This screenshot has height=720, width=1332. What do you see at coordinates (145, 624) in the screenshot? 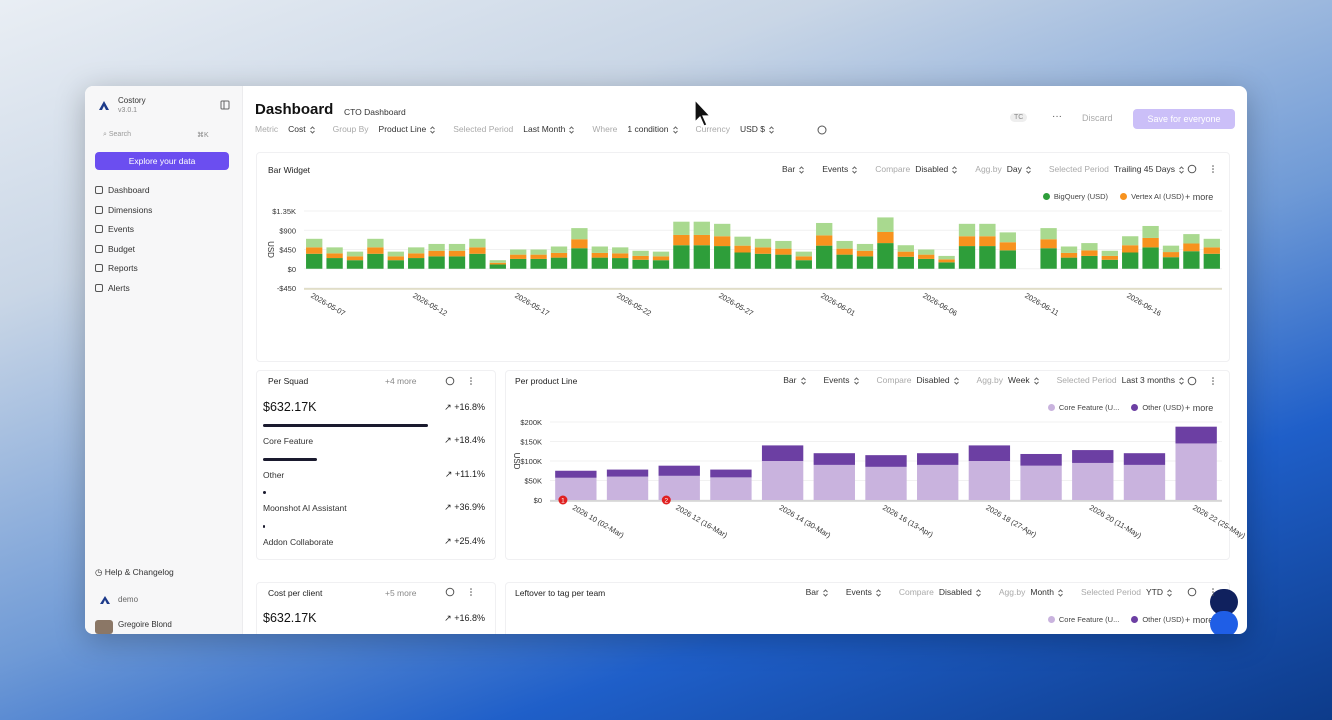
I see `user: Gregoire Blond` at bounding box center [145, 624].